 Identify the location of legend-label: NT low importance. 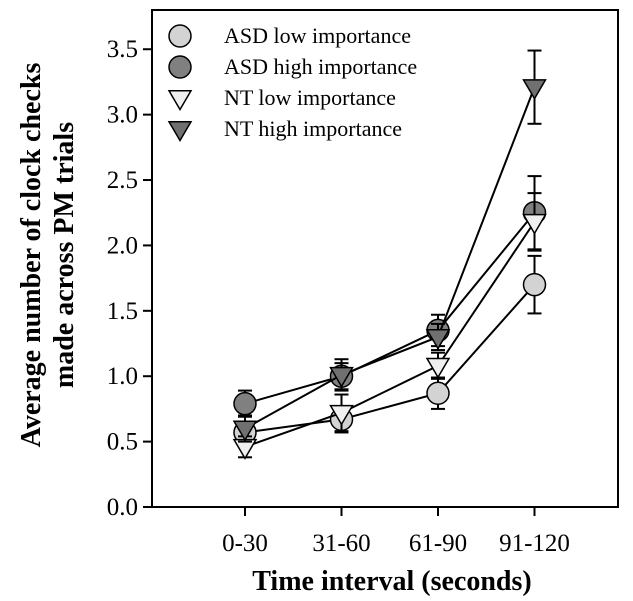
(310, 97).